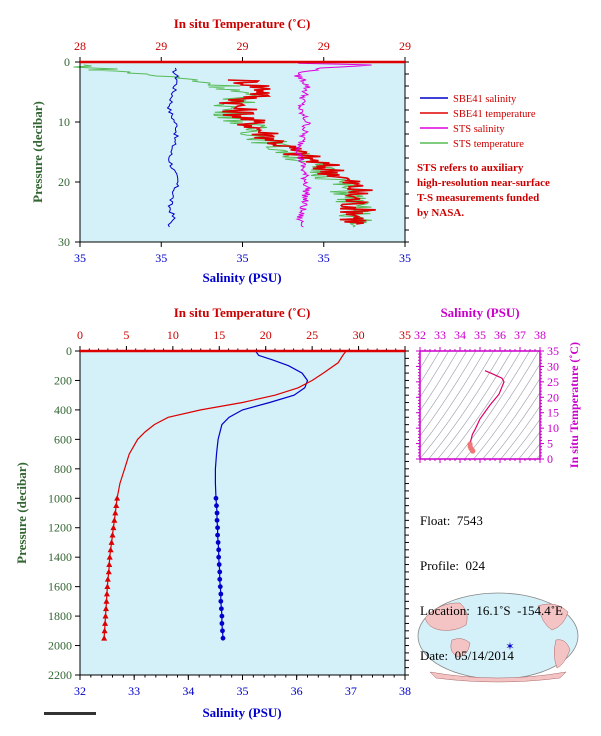 Image resolution: width=601 pixels, height=736 pixels. Describe the element at coordinates (553, 397) in the screenshot. I see `ts-temperature-tick-label: 20` at that location.